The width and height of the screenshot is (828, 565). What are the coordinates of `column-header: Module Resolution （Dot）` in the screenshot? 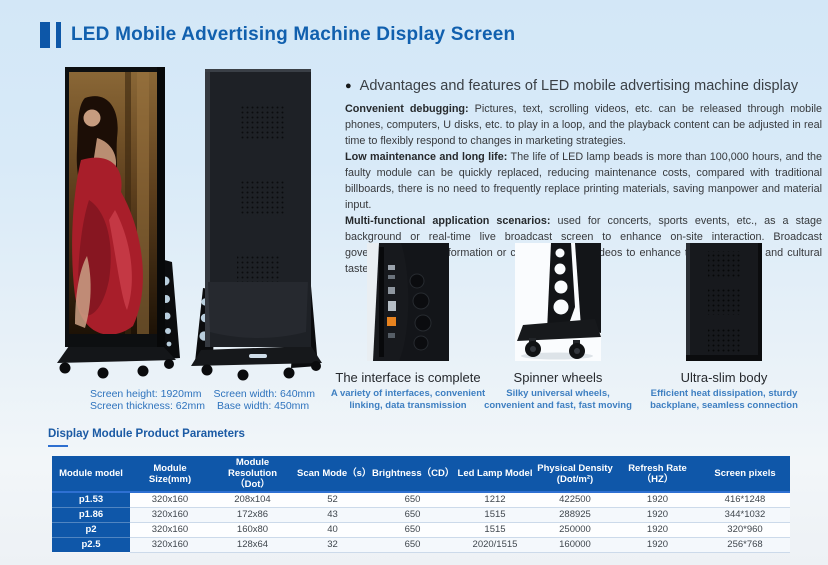 It's located at (252, 474).